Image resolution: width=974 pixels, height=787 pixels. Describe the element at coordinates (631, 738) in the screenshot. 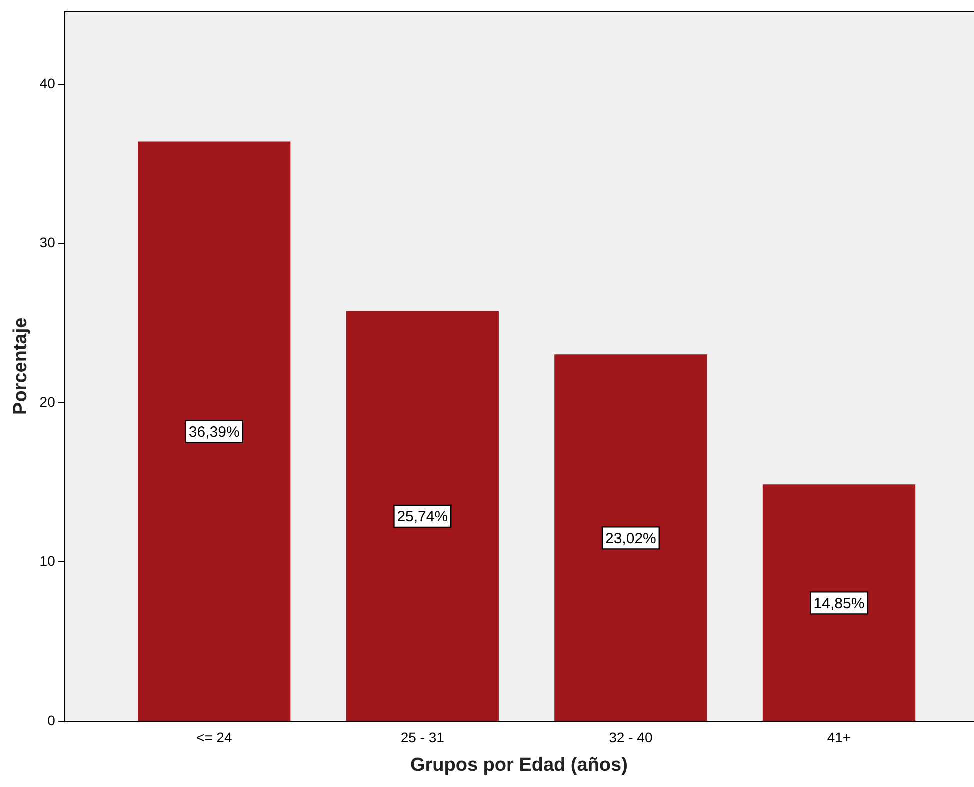

I see `x-tick-label: 32 - 40` at that location.